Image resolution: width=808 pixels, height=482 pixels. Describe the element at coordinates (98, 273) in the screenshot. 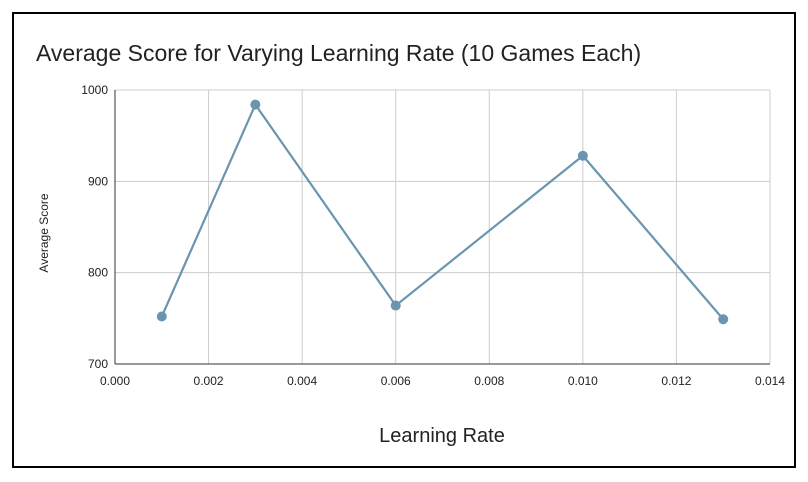

I see `y-tick-label: 800` at that location.